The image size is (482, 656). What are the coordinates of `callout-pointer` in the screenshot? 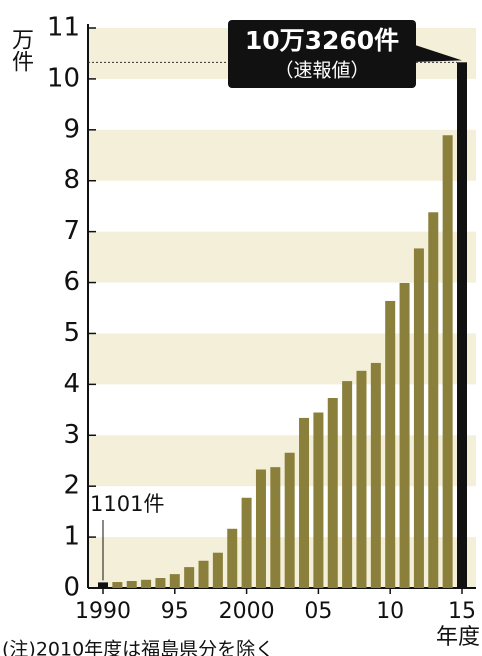 It's located at (437, 53).